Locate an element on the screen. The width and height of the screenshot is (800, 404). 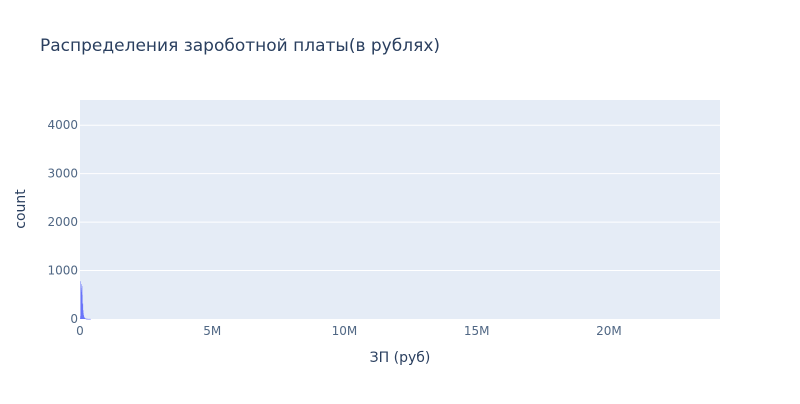
x-tick-label: 0 is located at coordinates (80, 331).